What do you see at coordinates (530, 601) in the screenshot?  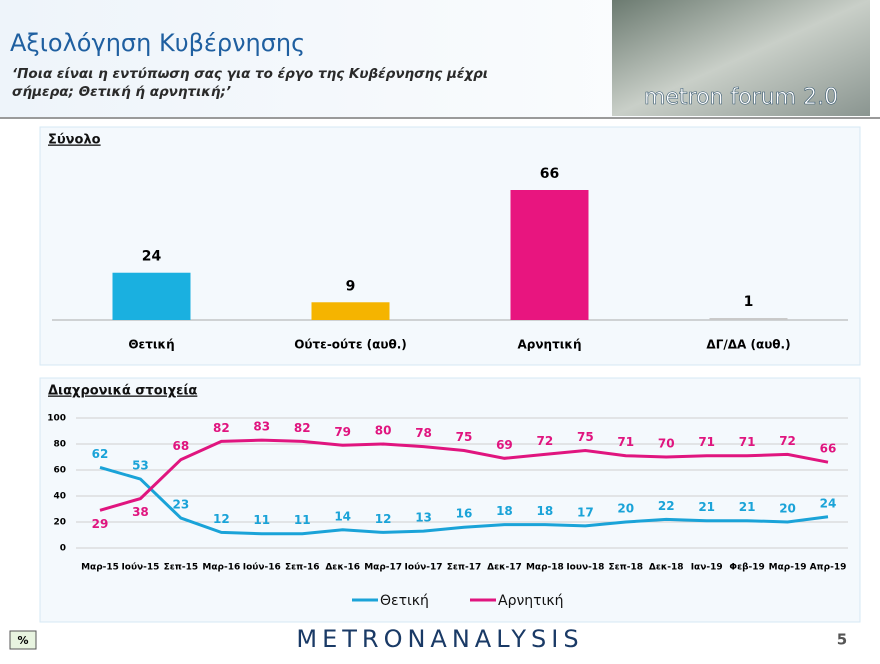 I see `legend-label: Αρνητική` at bounding box center [530, 601].